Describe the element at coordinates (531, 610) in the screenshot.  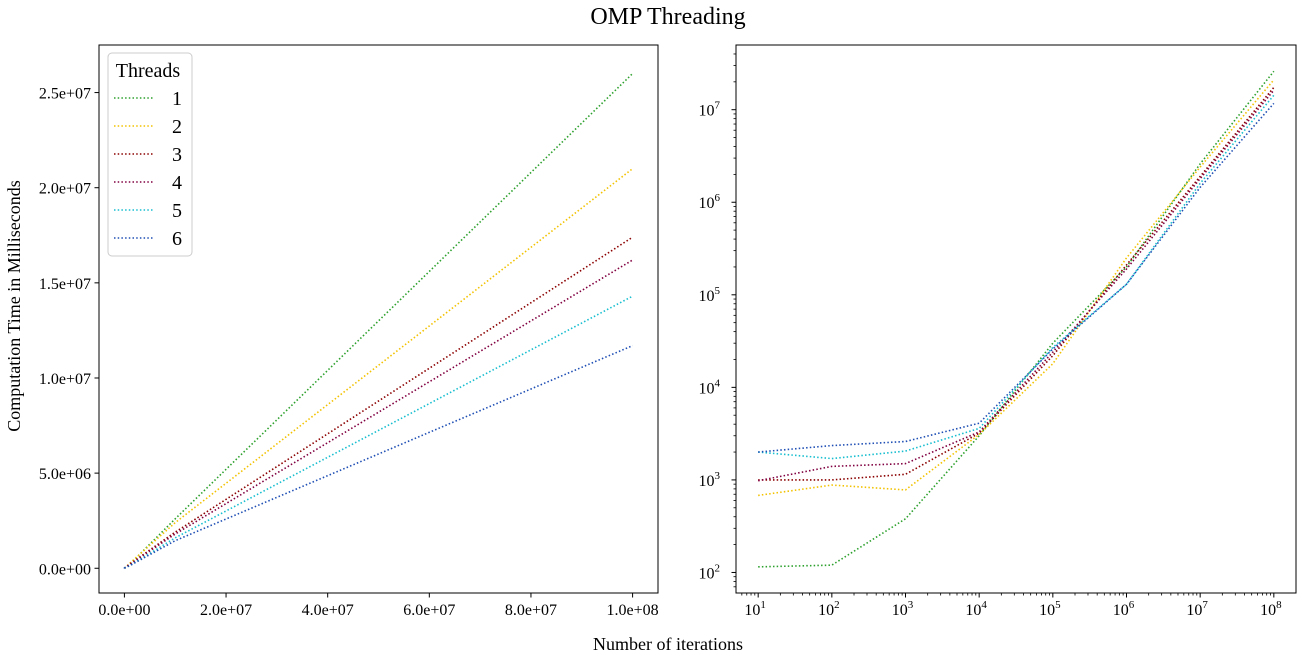
I see `x-tick-label: 8.0e+07` at that location.